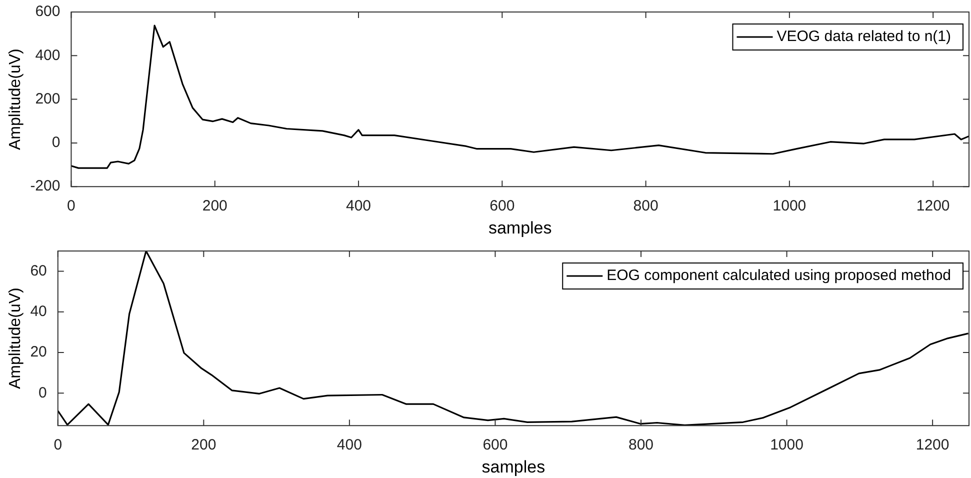 Image resolution: width=971 pixels, height=478 pixels. What do you see at coordinates (47, 99) in the screenshot?
I see `y-tick-label: 200` at bounding box center [47, 99].